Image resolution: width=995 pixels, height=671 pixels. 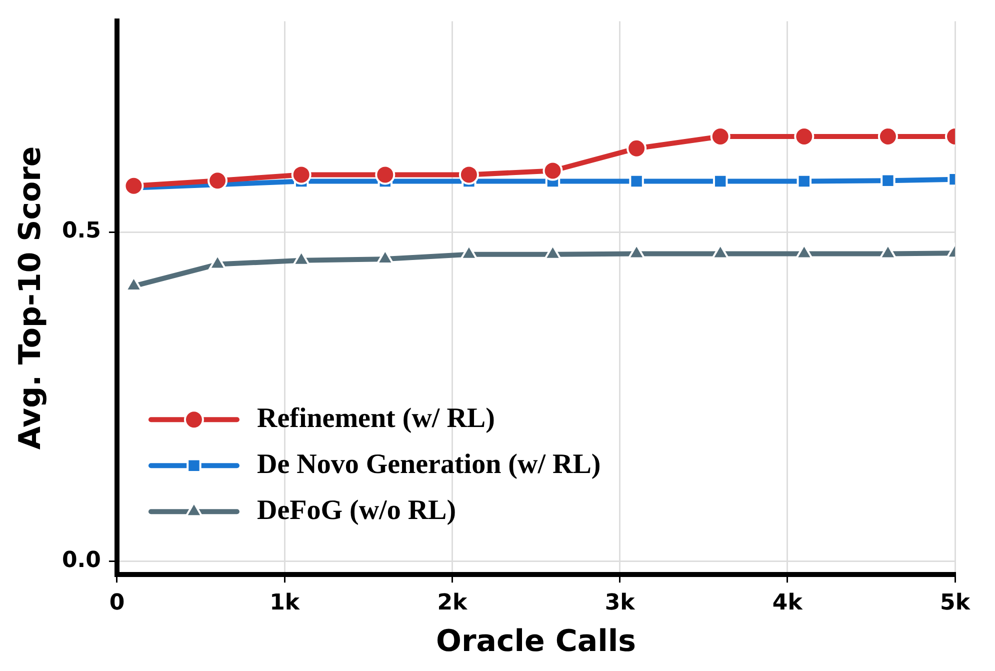 I want to click on x-axis-title: Oracle Calls, so click(x=536, y=641).